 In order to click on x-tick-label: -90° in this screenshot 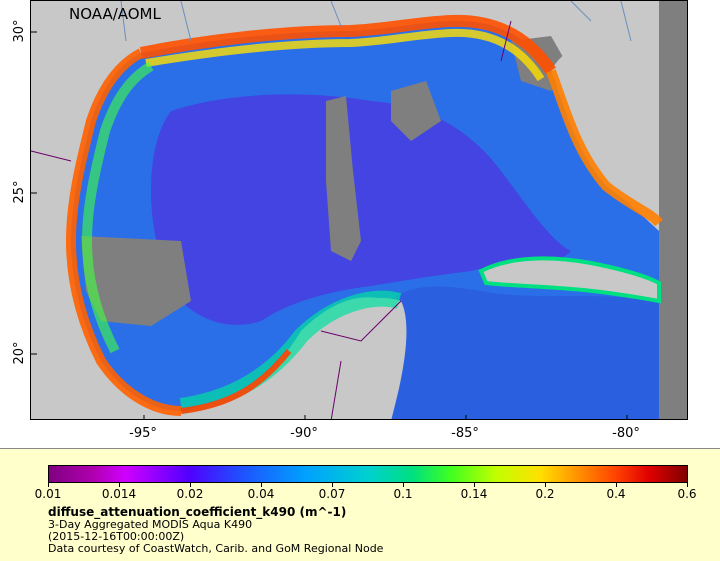, I will do `click(304, 433)`.